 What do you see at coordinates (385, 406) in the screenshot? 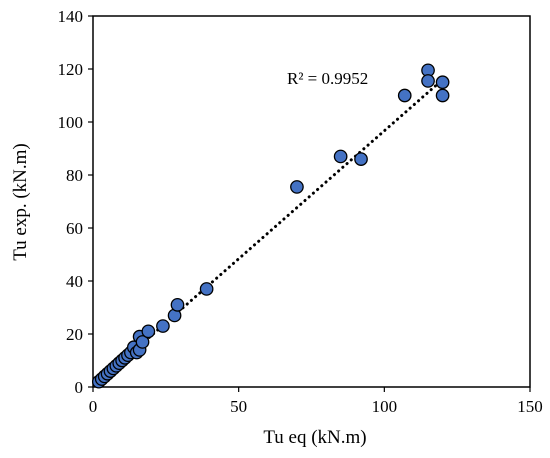
I see `x-tick-label: 100` at bounding box center [385, 406].